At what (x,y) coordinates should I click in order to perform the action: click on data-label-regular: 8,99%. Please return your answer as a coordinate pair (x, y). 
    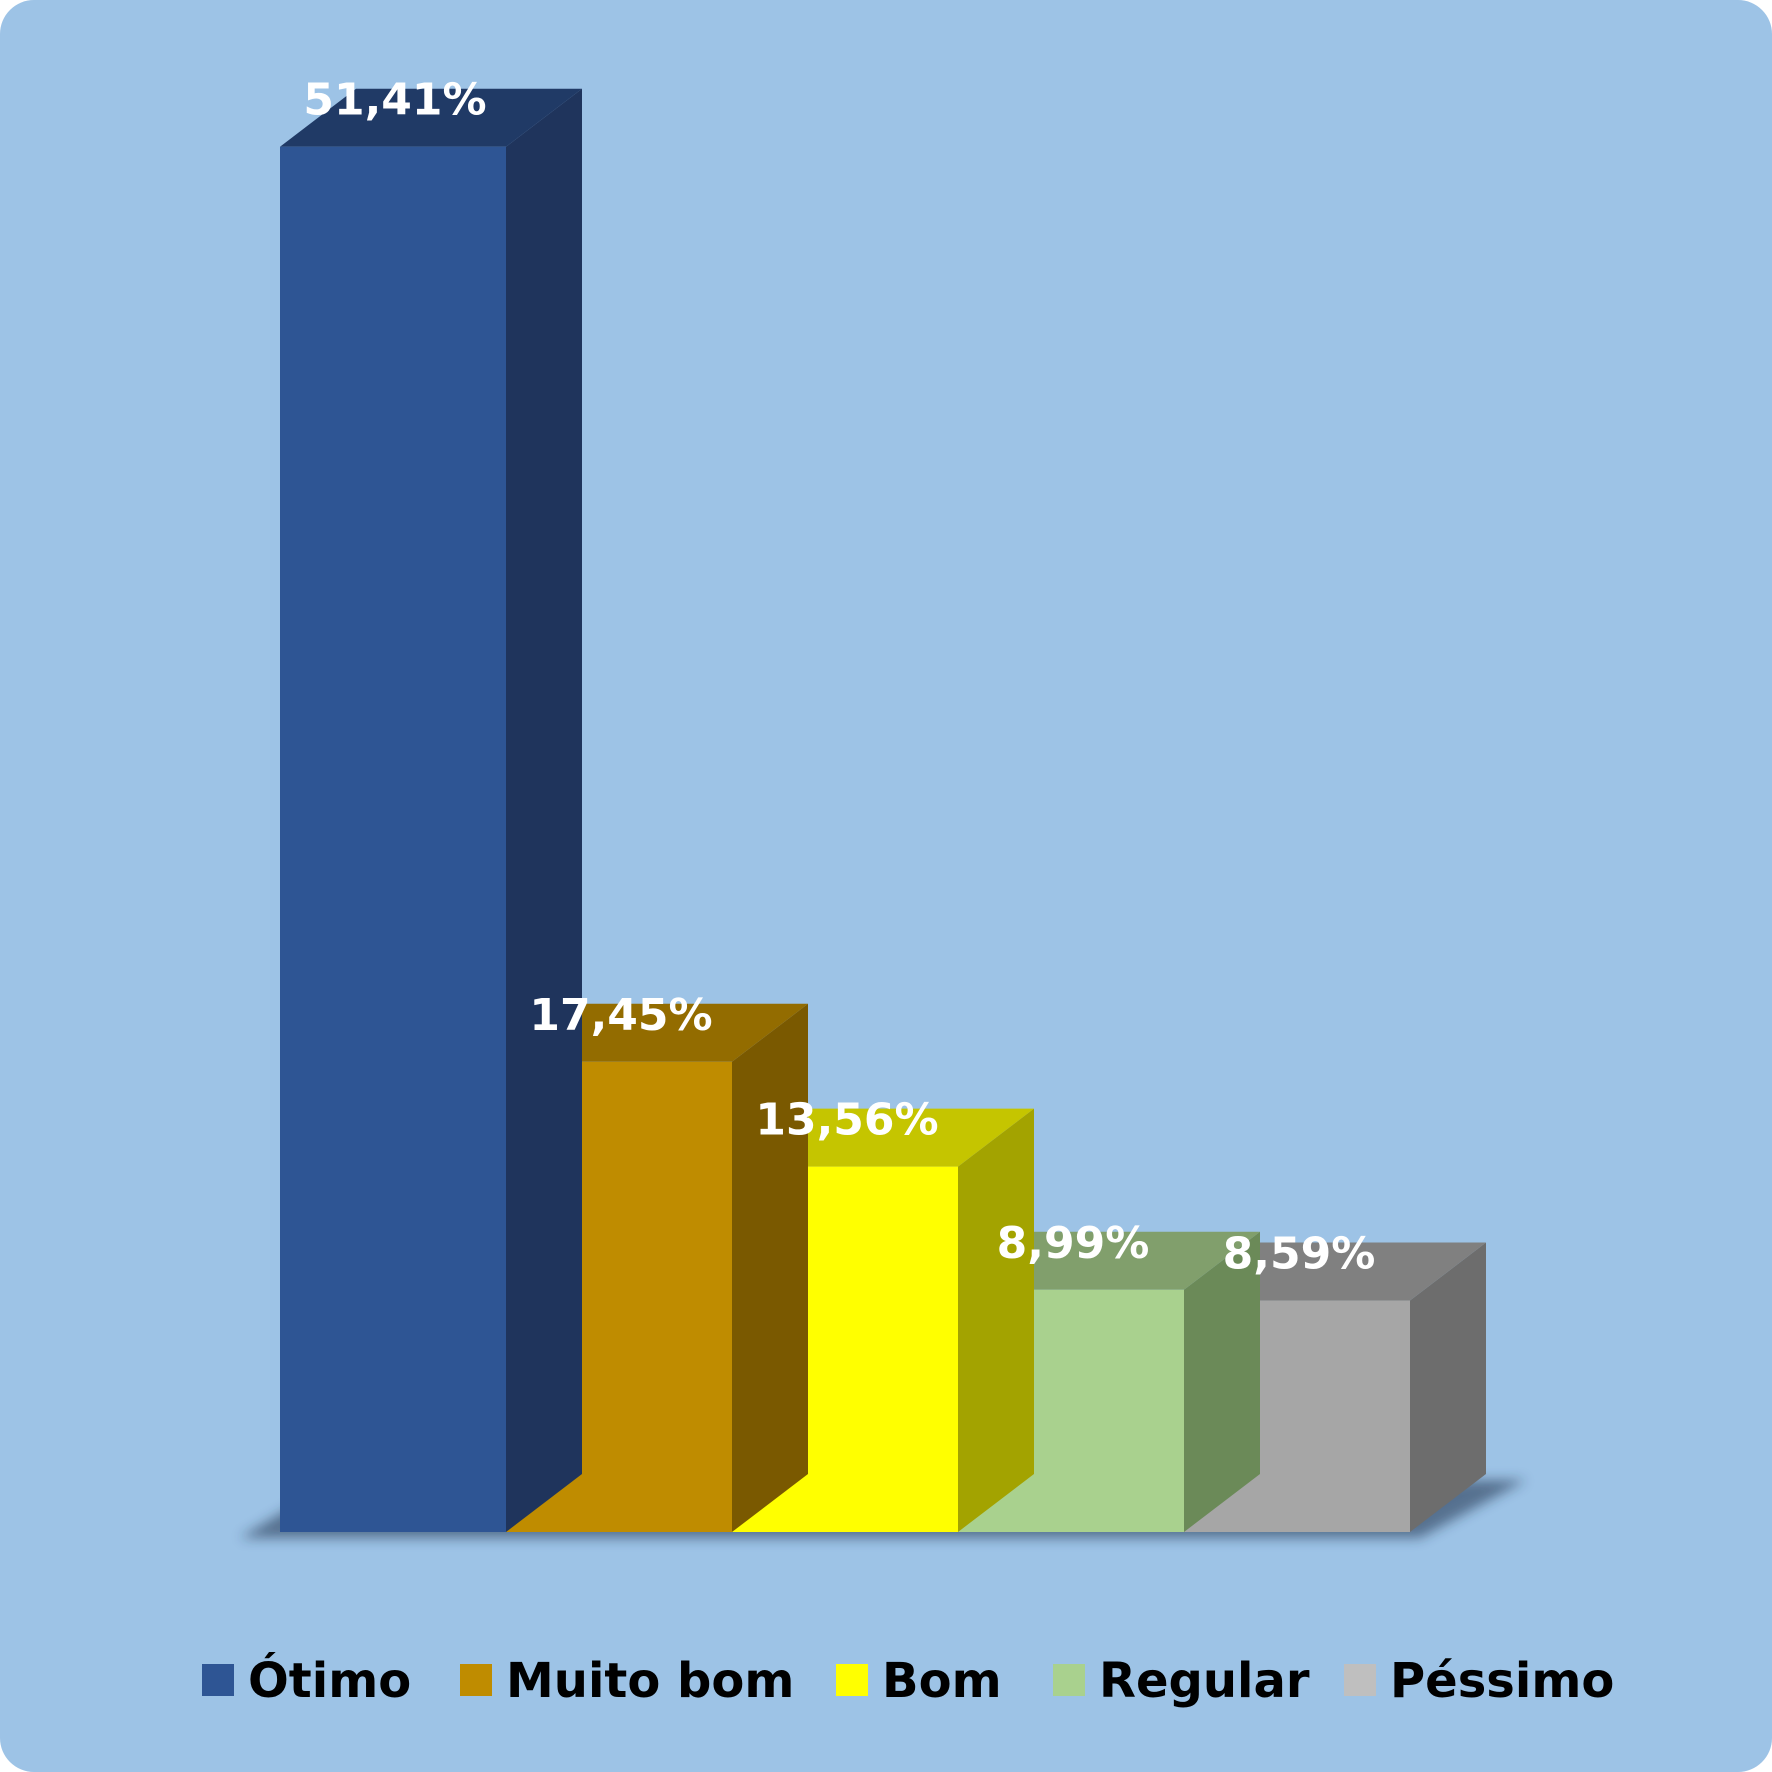
    Looking at the image, I should click on (1073, 1243).